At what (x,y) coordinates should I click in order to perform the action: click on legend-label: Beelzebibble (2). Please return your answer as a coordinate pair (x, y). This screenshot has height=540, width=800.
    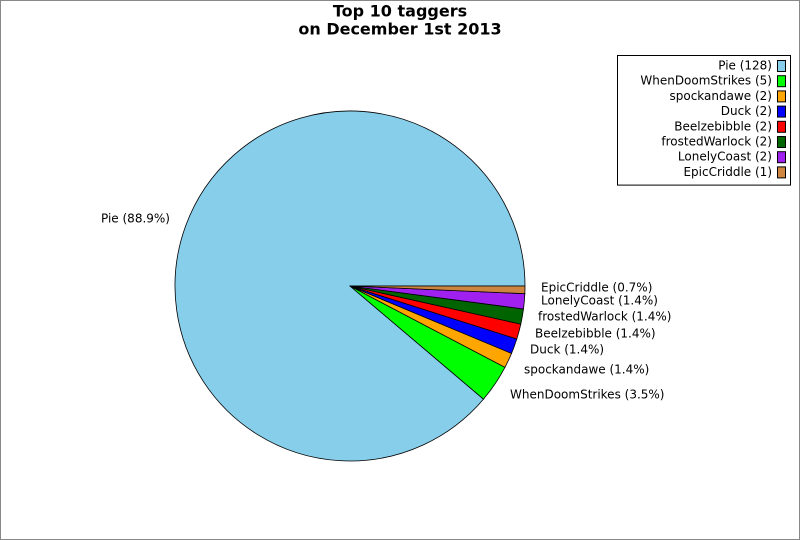
    Looking at the image, I should click on (723, 126).